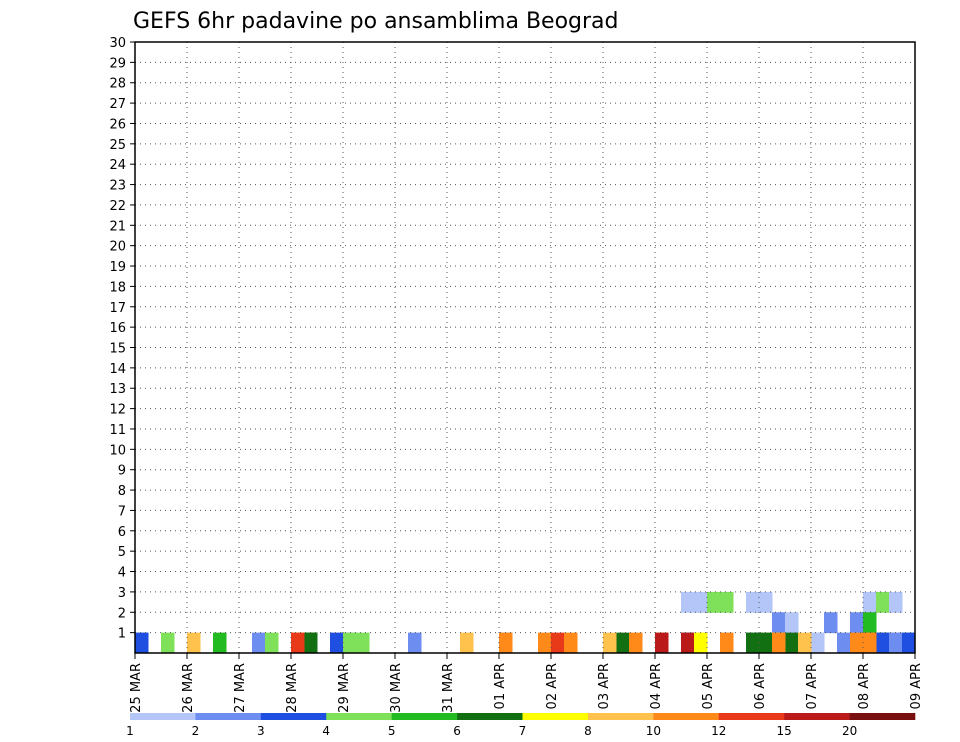  Describe the element at coordinates (122, 491) in the screenshot. I see `y-tick-label: 8` at that location.